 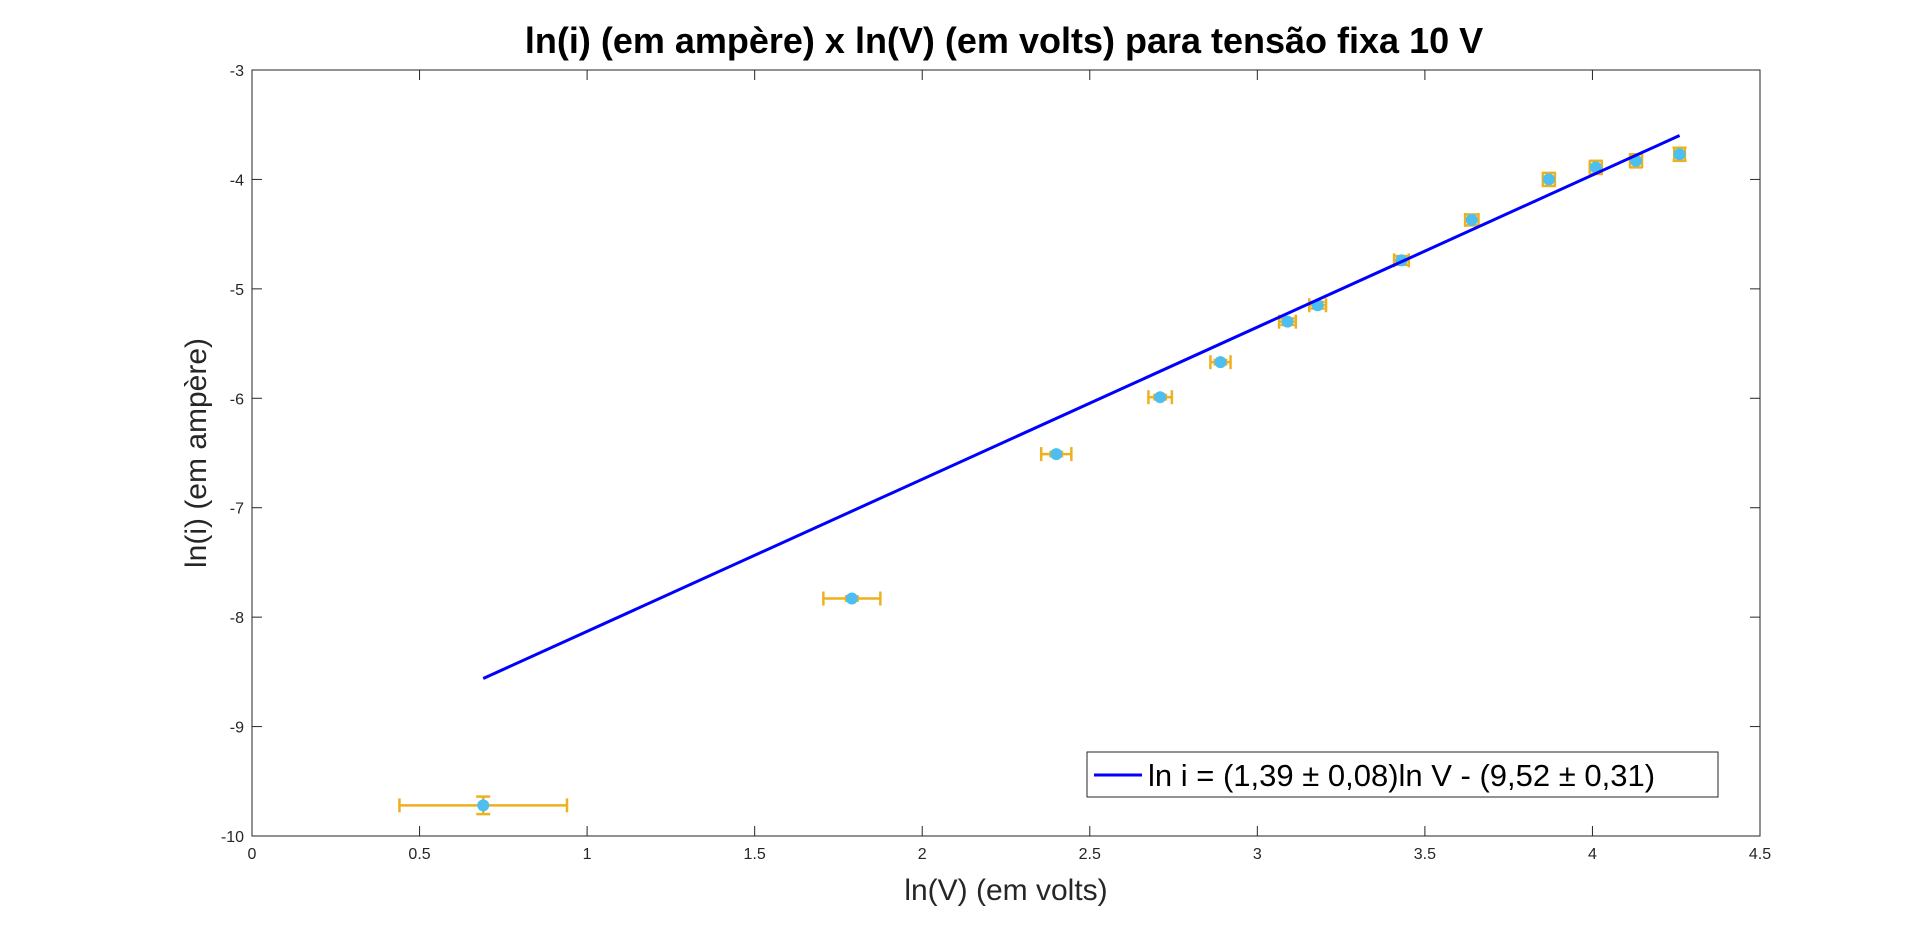 I want to click on x-tick-label: 3.5, so click(x=1425, y=854).